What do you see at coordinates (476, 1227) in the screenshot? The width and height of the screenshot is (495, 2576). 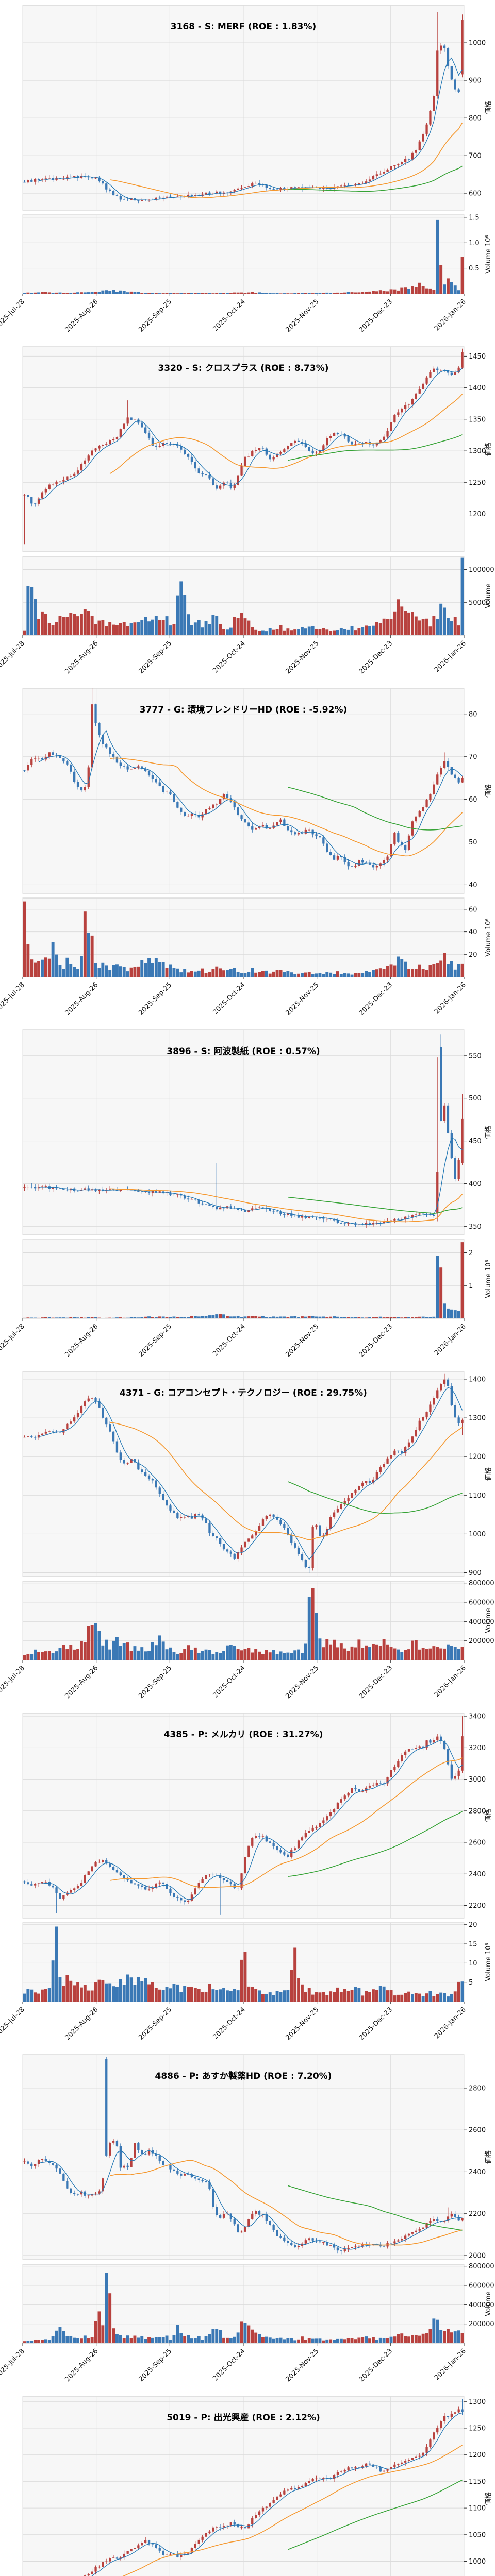 I see `svg-text: 350` at bounding box center [476, 1227].